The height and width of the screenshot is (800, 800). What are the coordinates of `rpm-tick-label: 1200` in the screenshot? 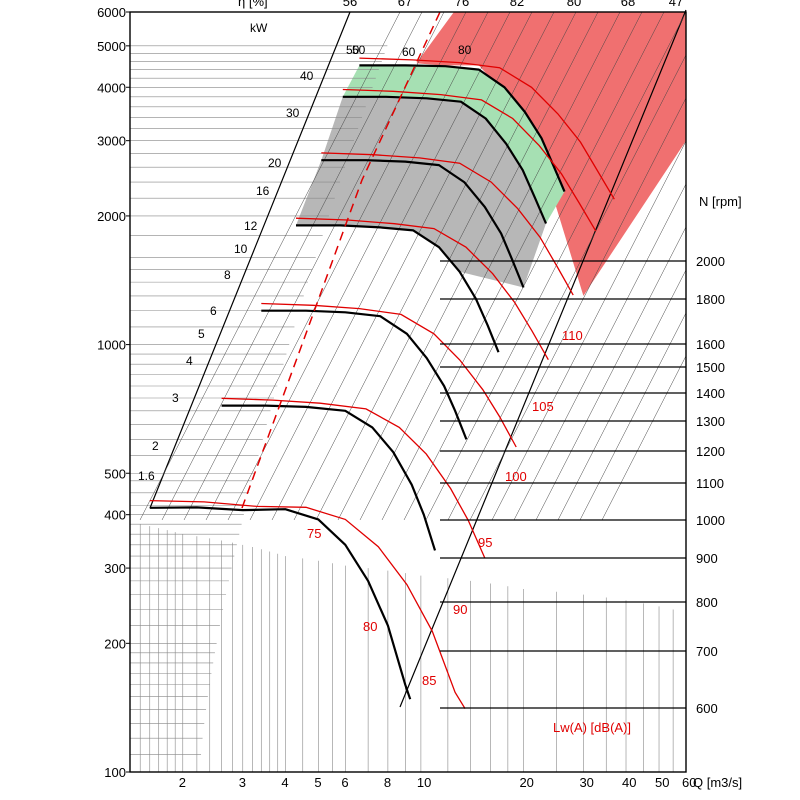 It's located at (710, 451).